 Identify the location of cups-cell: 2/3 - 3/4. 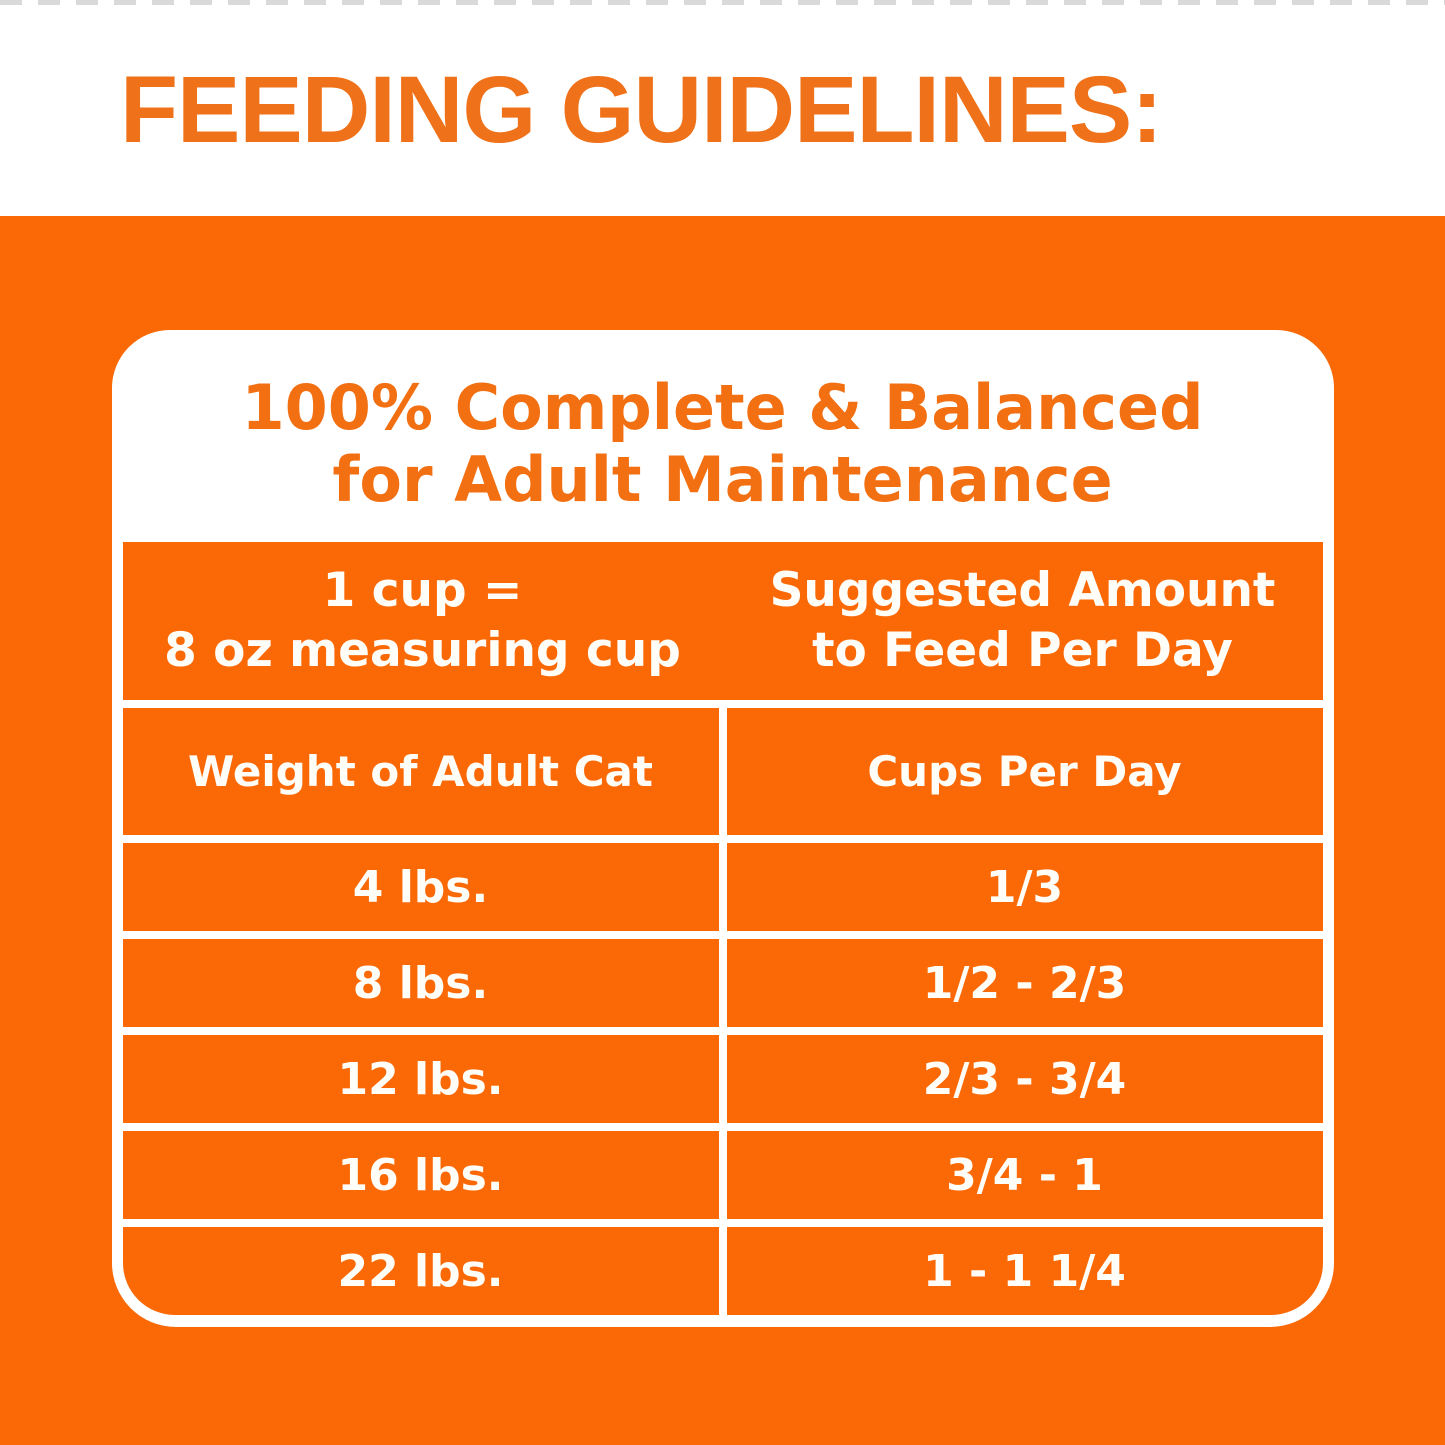
(1024, 1079).